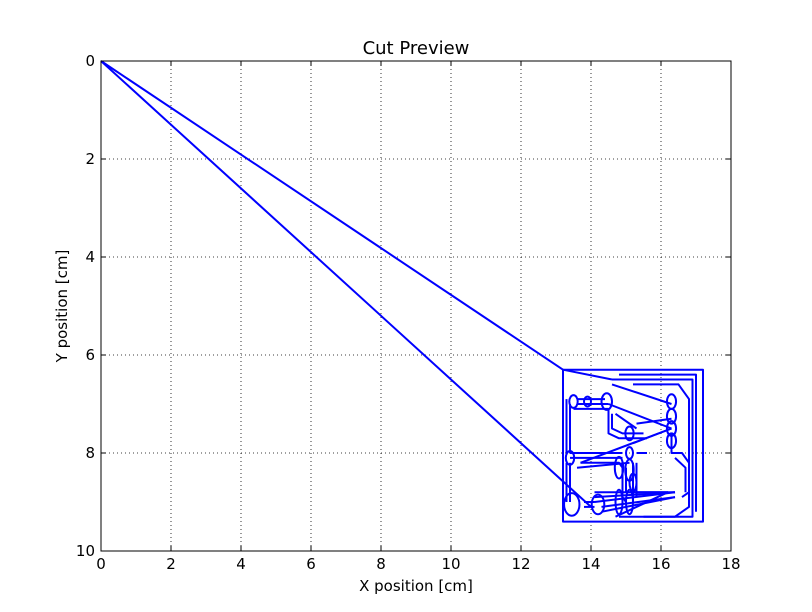 The width and height of the screenshot is (812, 612). What do you see at coordinates (90, 257) in the screenshot?
I see `y-tick-label: 4` at bounding box center [90, 257].